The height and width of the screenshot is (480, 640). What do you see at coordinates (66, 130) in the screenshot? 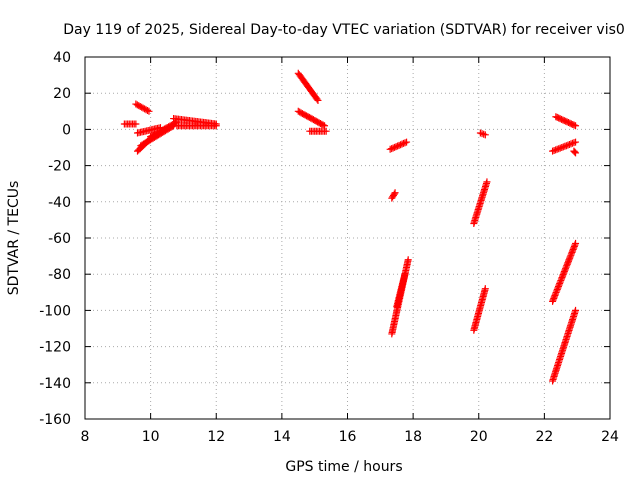
I see `y-tick-label: 0` at bounding box center [66, 130].